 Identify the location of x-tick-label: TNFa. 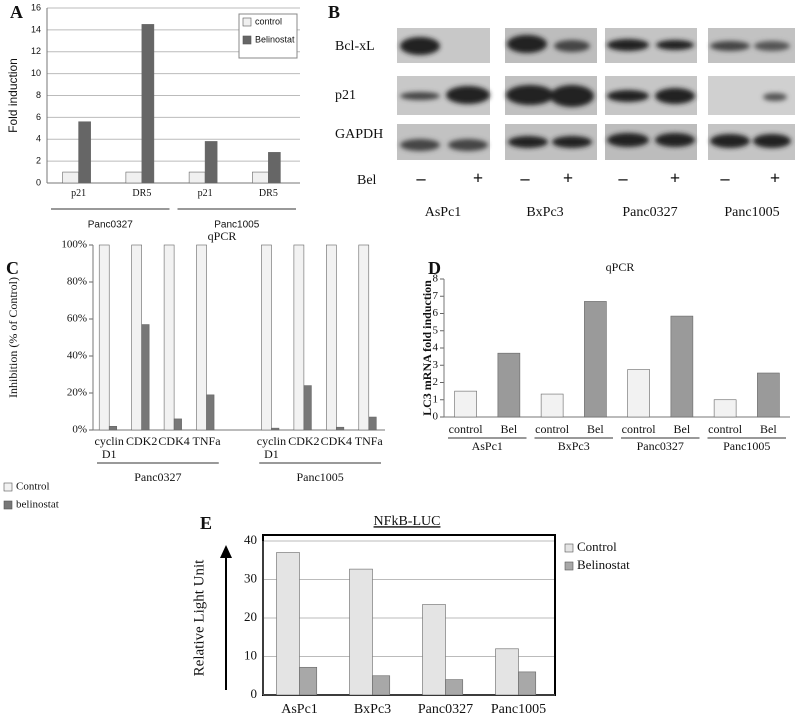
(206, 441).